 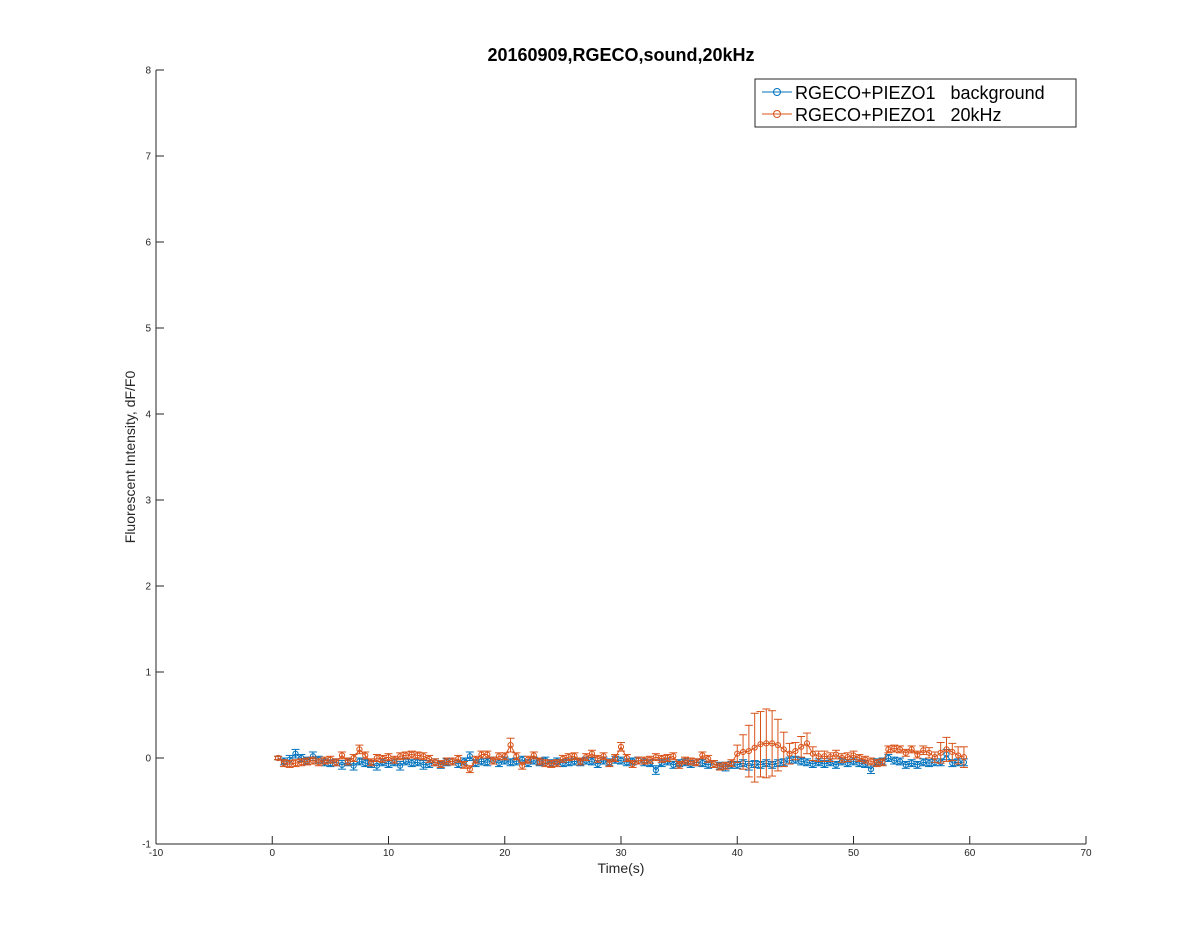 What do you see at coordinates (148, 243) in the screenshot?
I see `y-tick-label: 6` at bounding box center [148, 243].